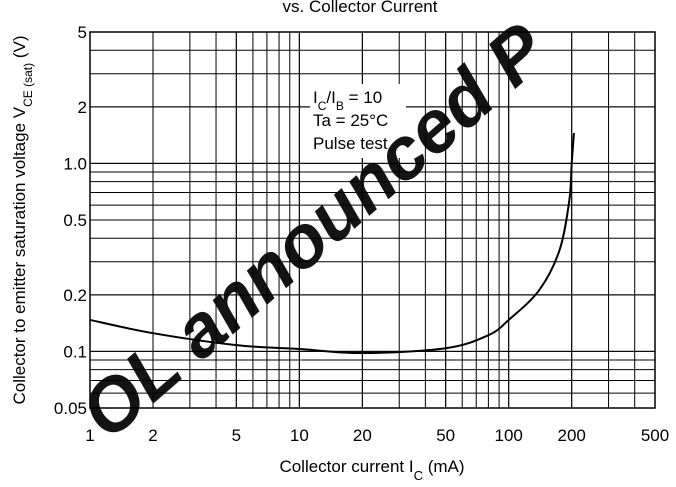  I want to click on label-part: /I, so click(330, 97).